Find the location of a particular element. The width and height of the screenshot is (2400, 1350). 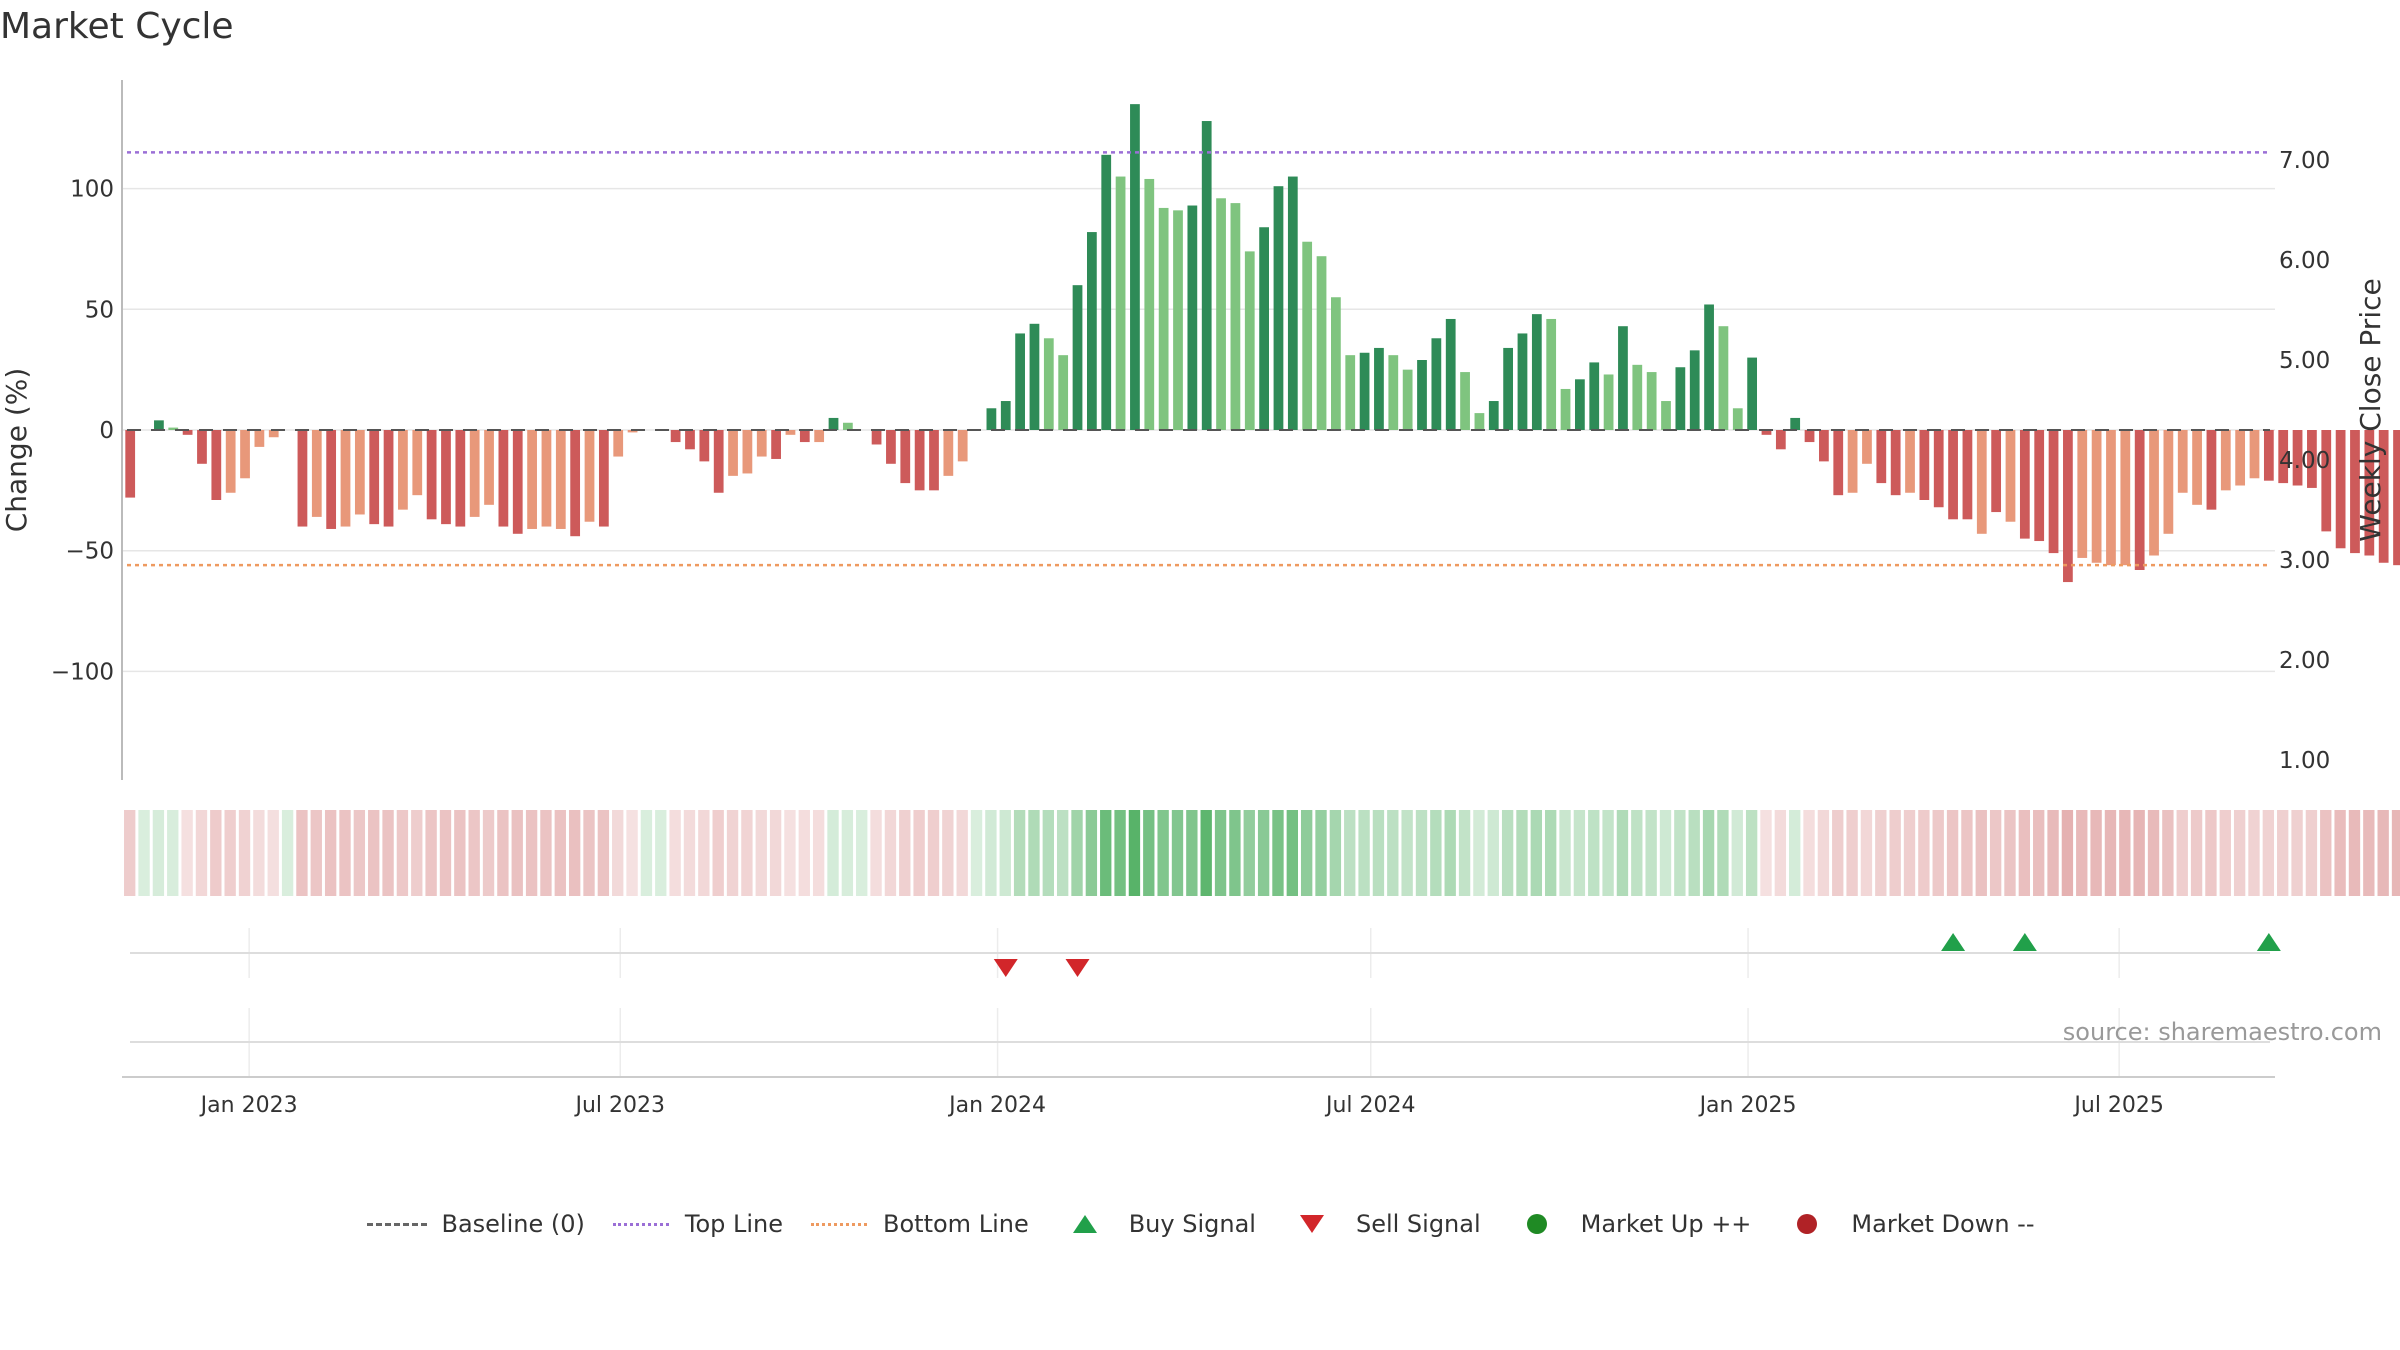

legend-item-down: Market Down -- is located at coordinates (1905, 1224).